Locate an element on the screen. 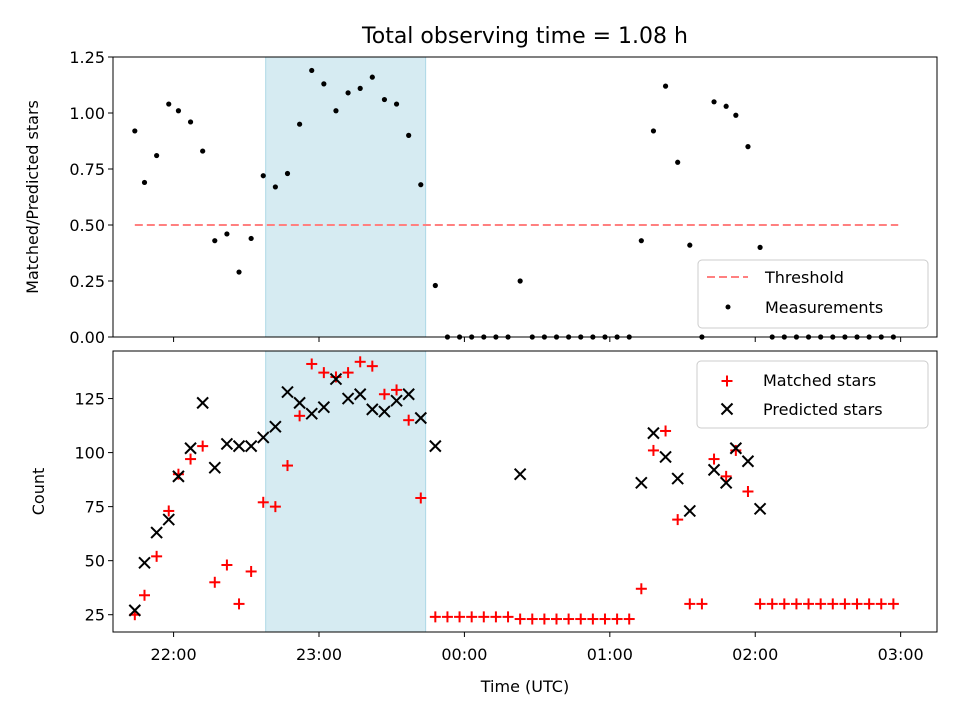 The width and height of the screenshot is (960, 720). y-tick-label: 0.25 is located at coordinates (87, 281).